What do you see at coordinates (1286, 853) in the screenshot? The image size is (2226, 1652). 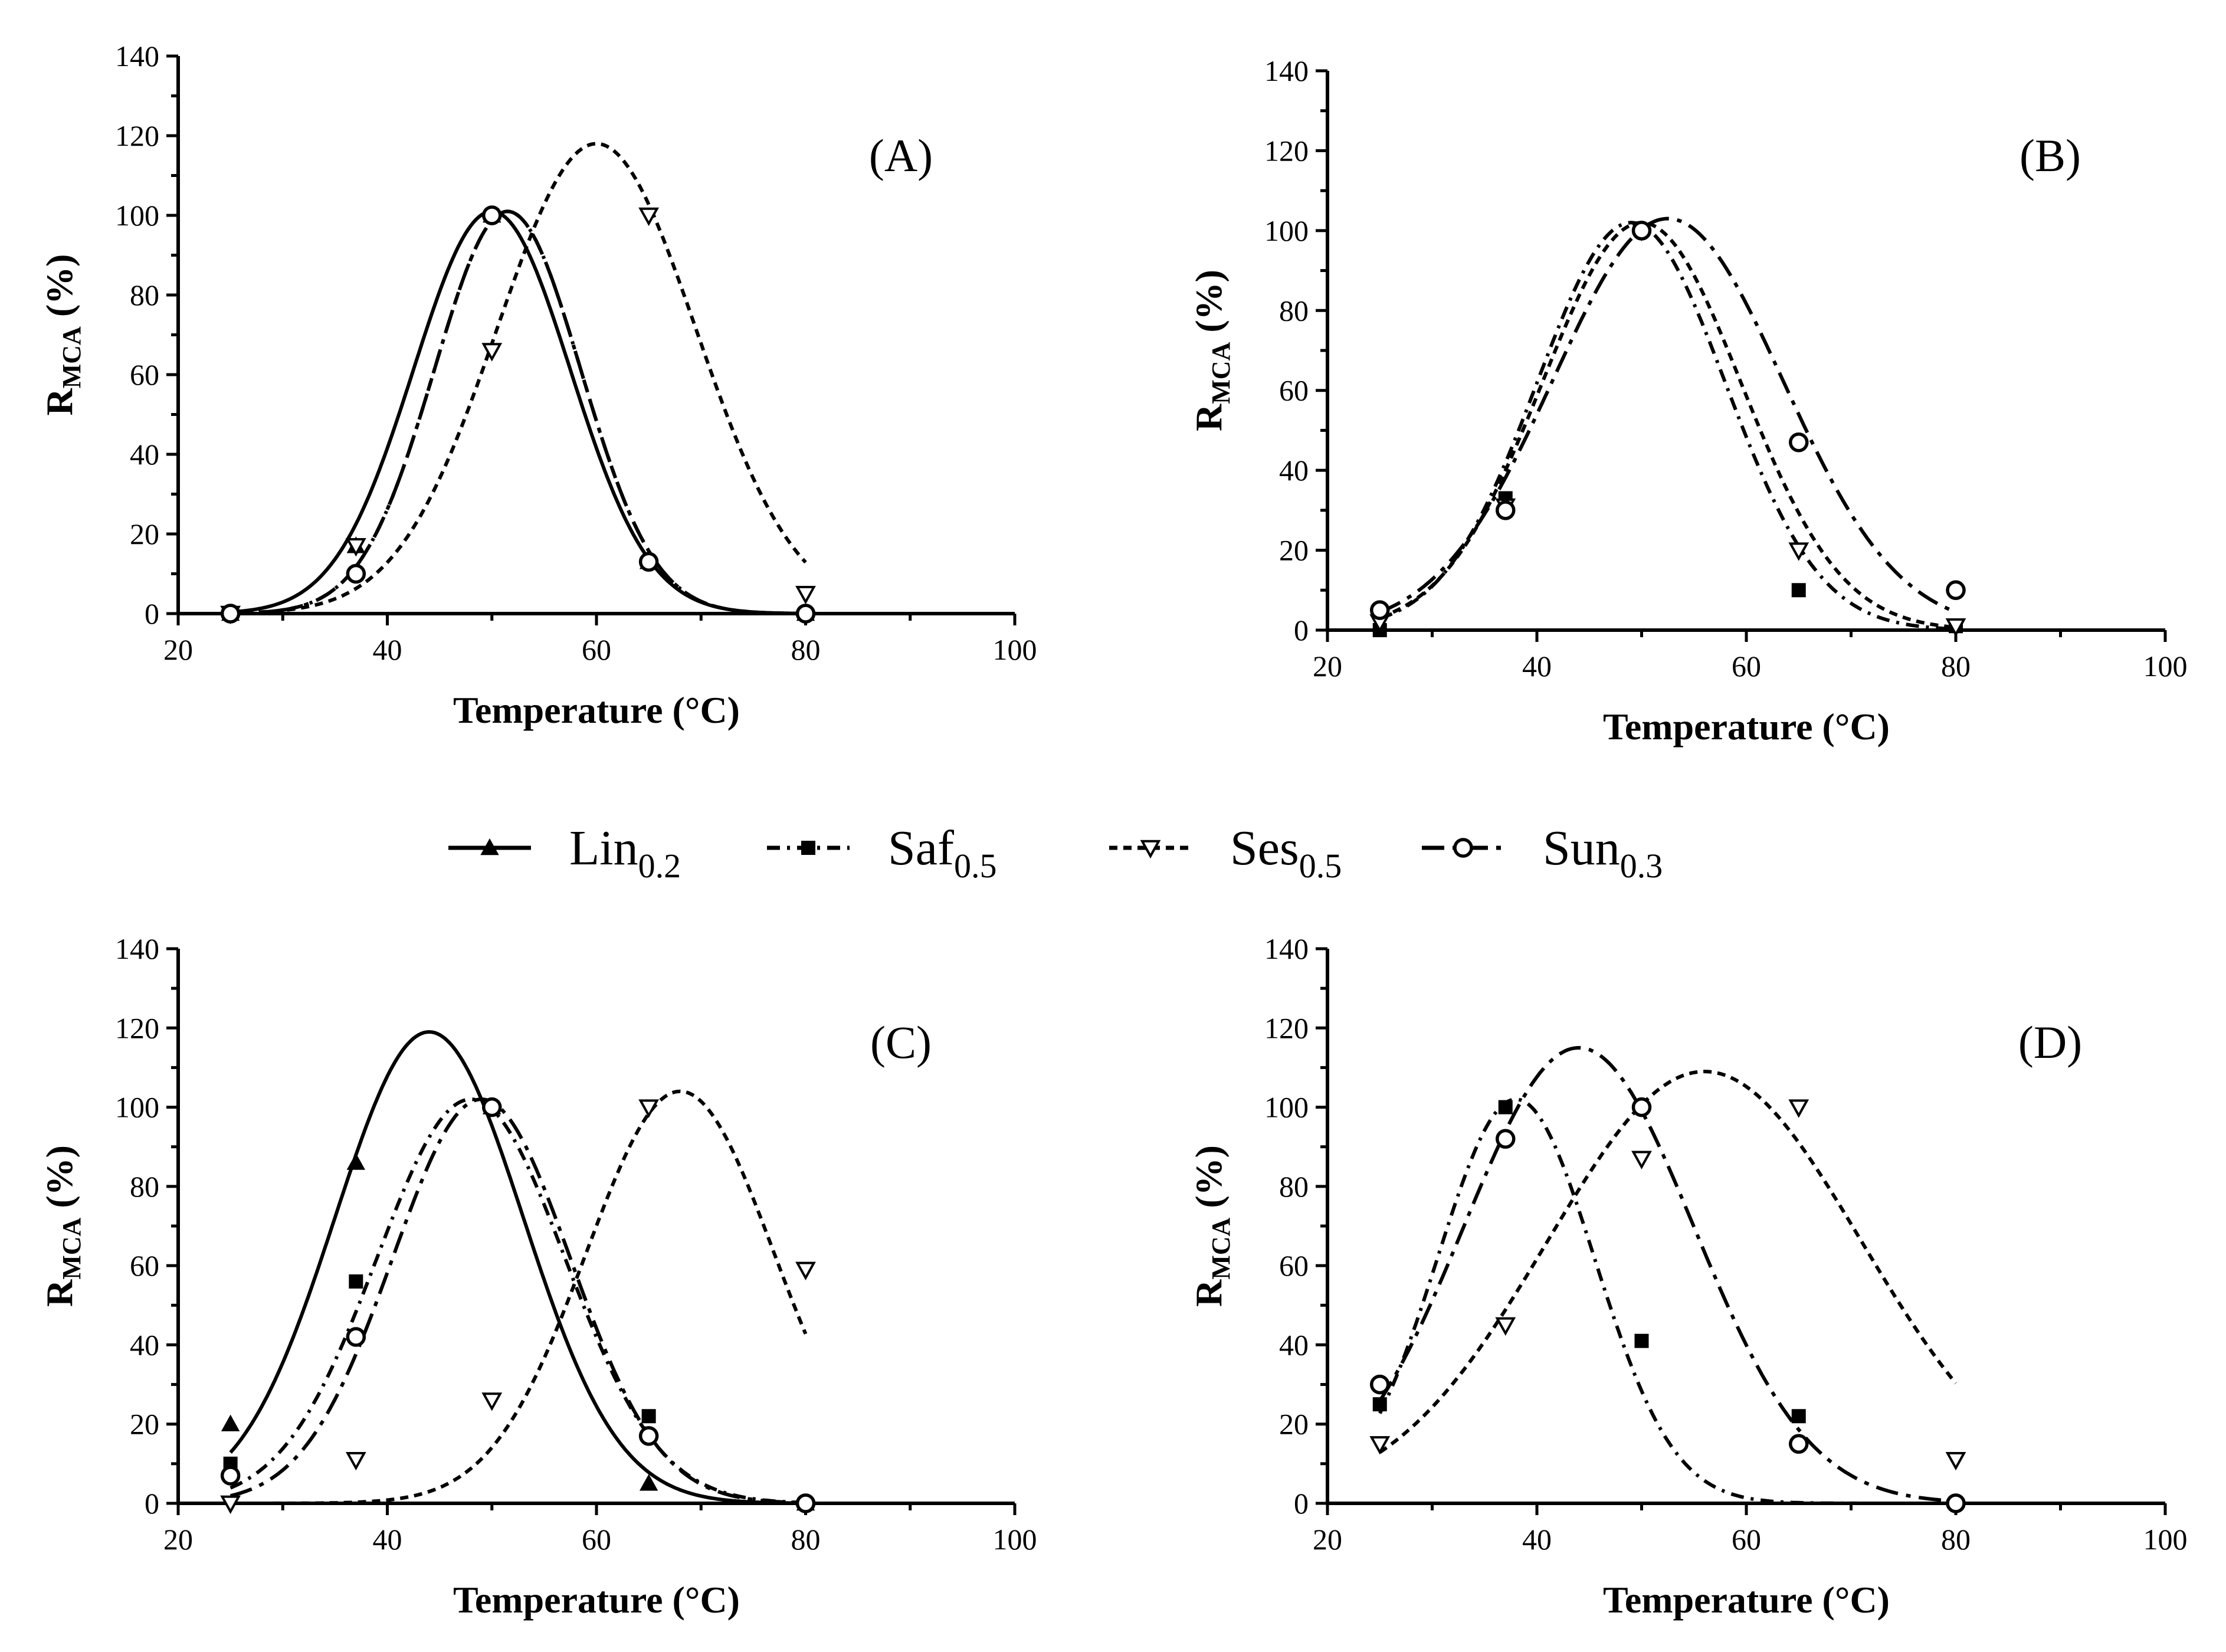 I see `legend-label-ses: Ses0.5` at bounding box center [1286, 853].